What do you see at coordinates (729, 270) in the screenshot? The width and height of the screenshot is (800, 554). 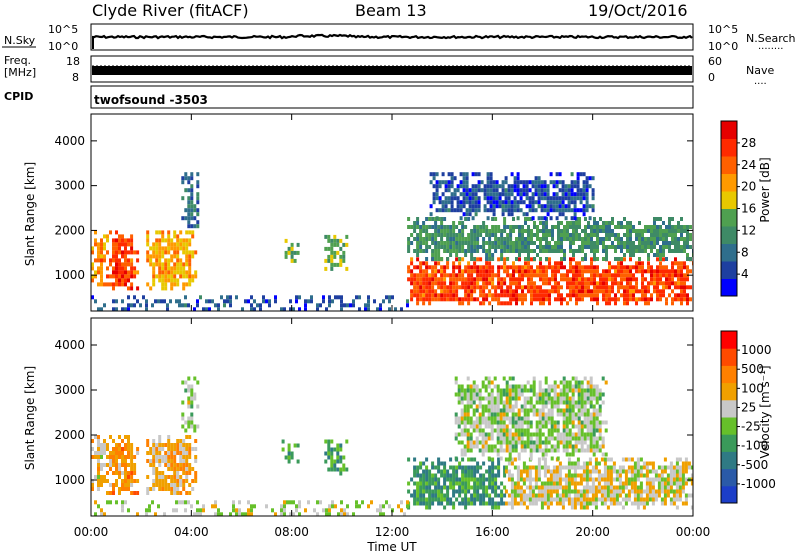 I see `colorbar-swatch` at bounding box center [729, 270].